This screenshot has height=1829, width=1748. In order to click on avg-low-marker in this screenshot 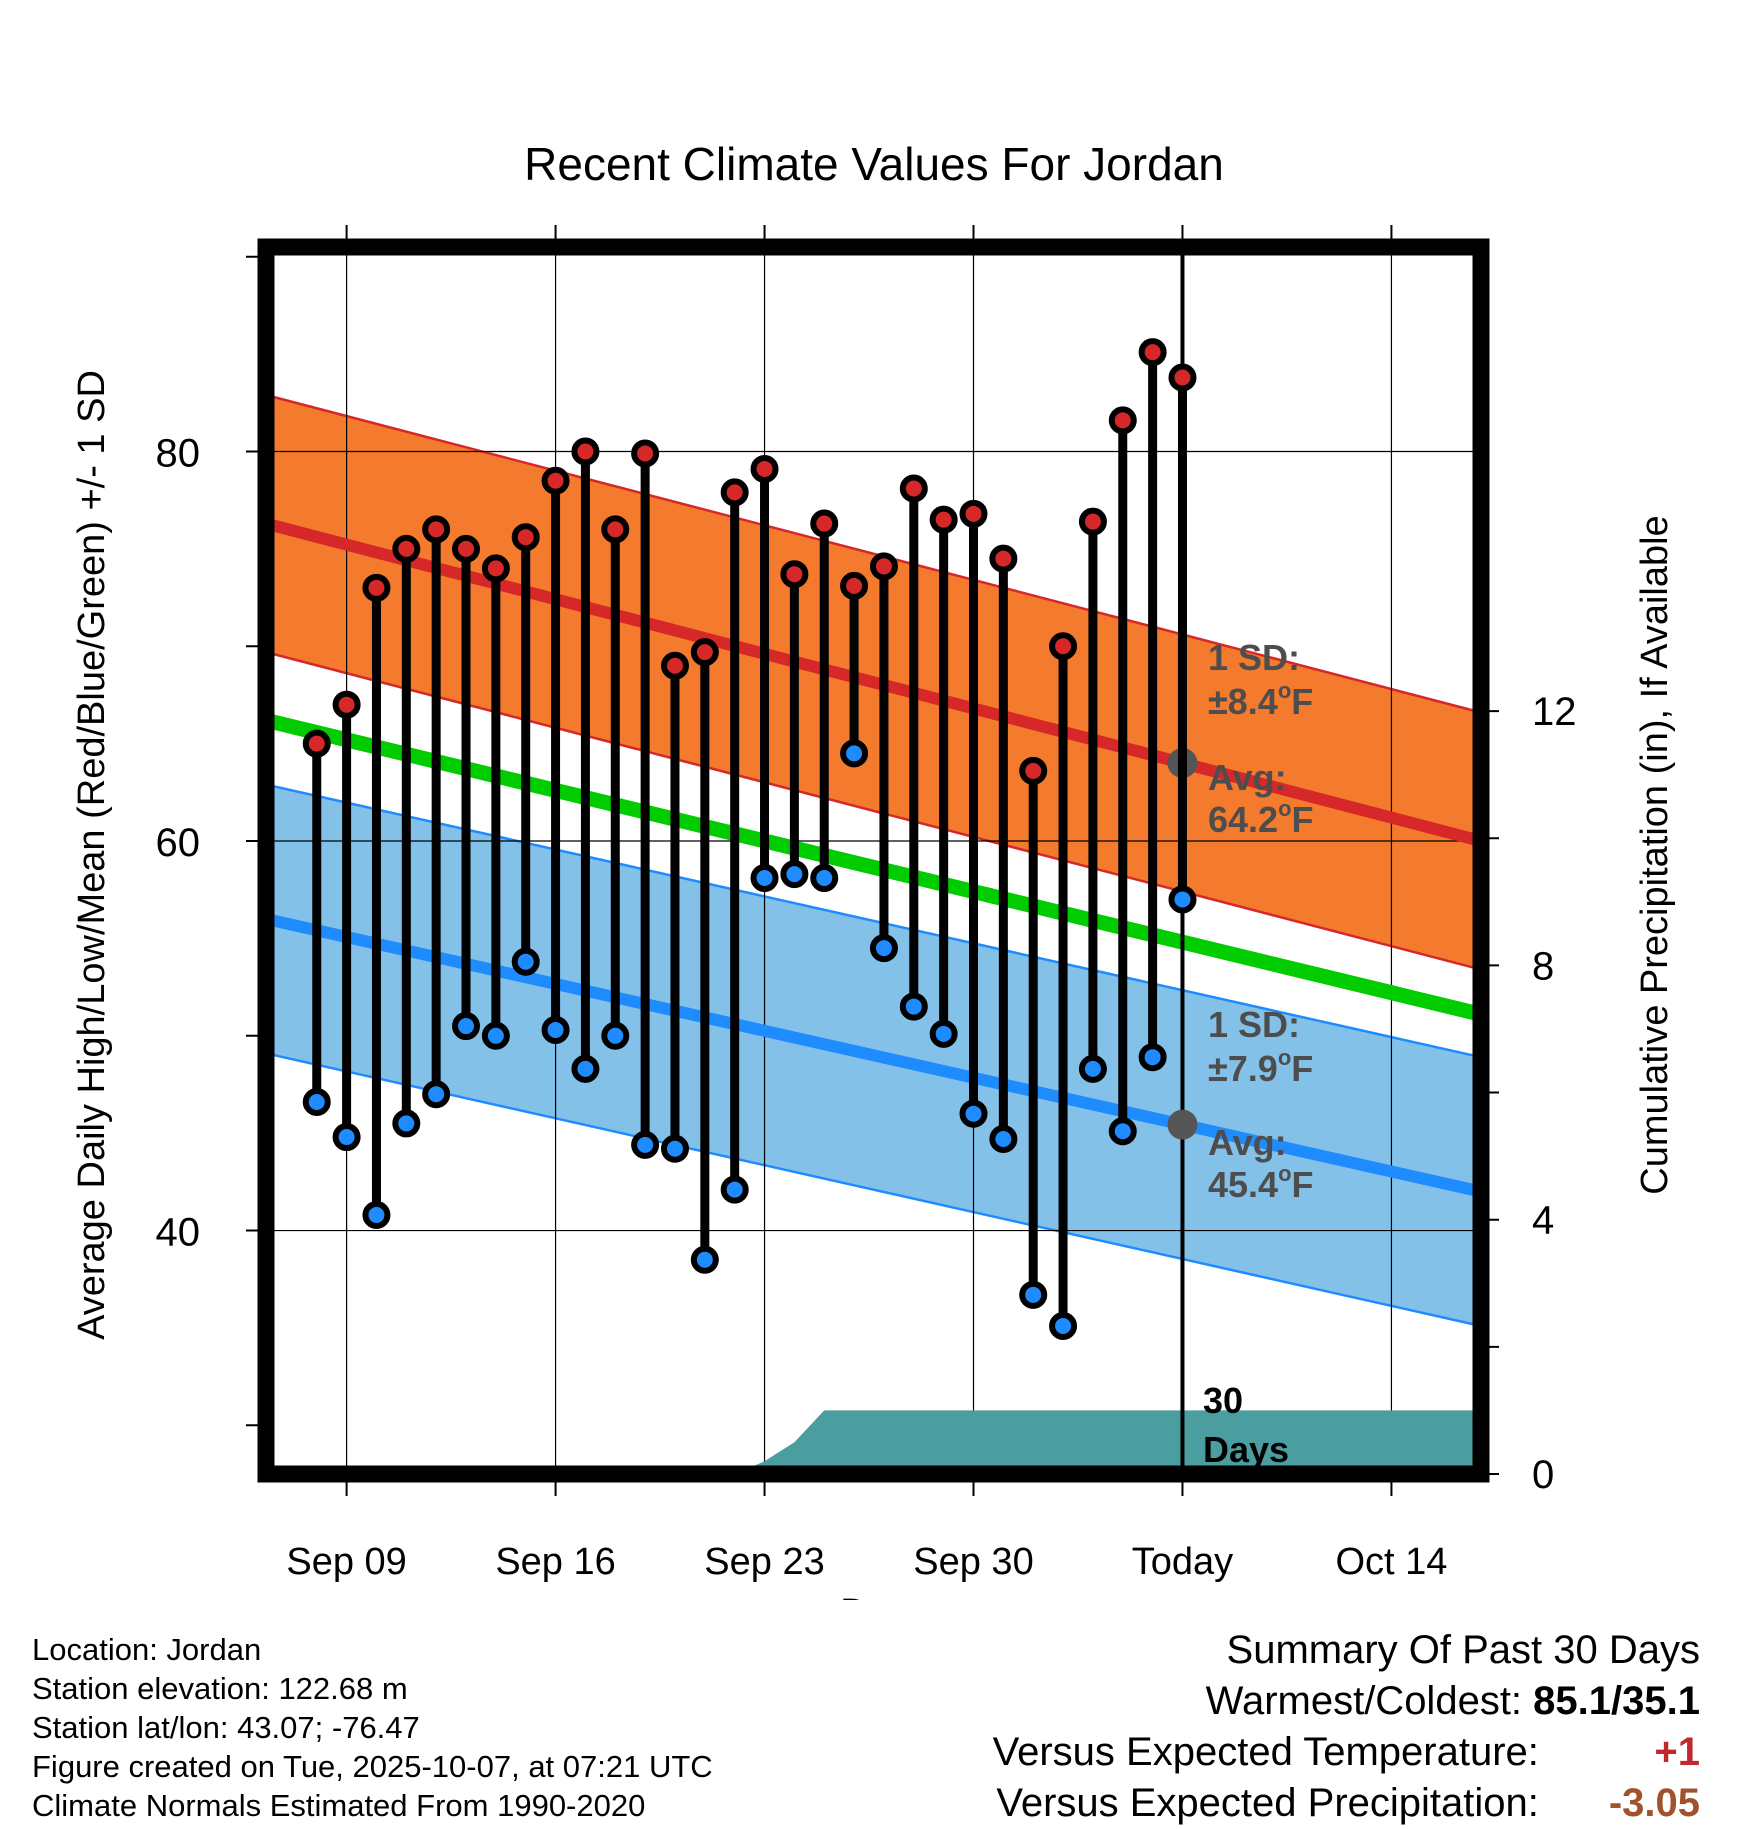, I will do `click(1182, 1124)`.